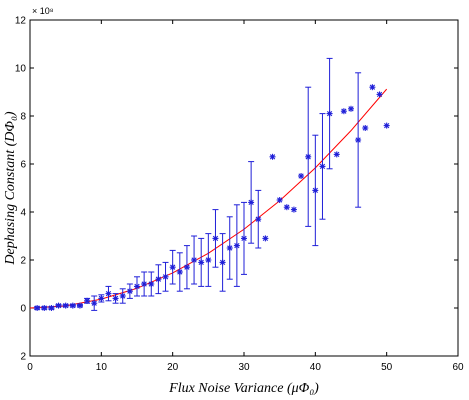 The width and height of the screenshot is (469, 400). What do you see at coordinates (243, 388) in the screenshot?
I see `x-axis-label: Flux Noise Variance (μΦ₀)` at bounding box center [243, 388].